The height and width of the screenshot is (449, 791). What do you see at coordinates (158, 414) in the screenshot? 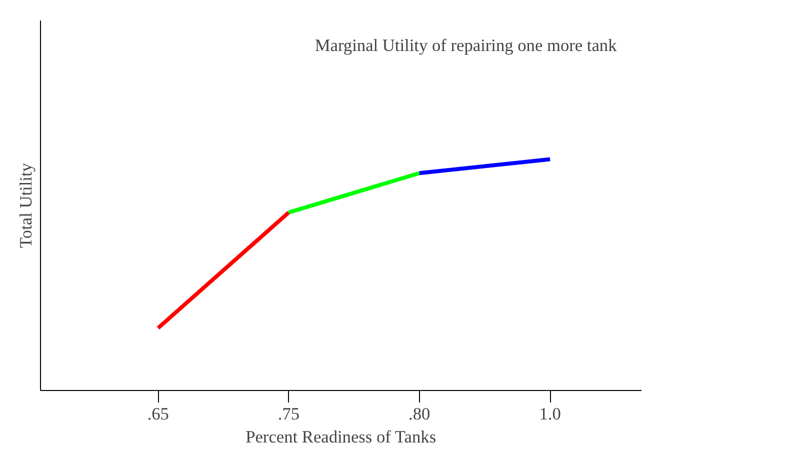
I see `x-tick-label: .65` at bounding box center [158, 414].